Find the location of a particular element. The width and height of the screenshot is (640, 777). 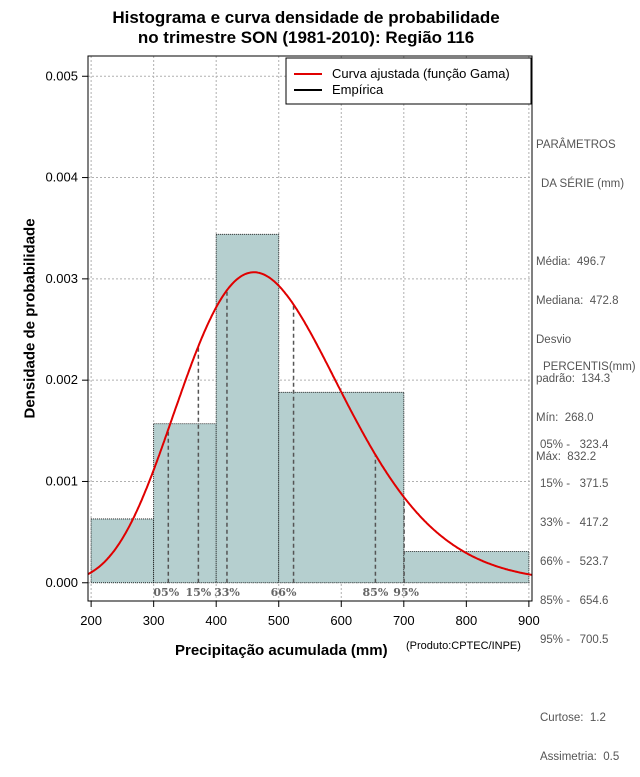

y-axis-label: Densidade de probabilidade is located at coordinates (30, 318).